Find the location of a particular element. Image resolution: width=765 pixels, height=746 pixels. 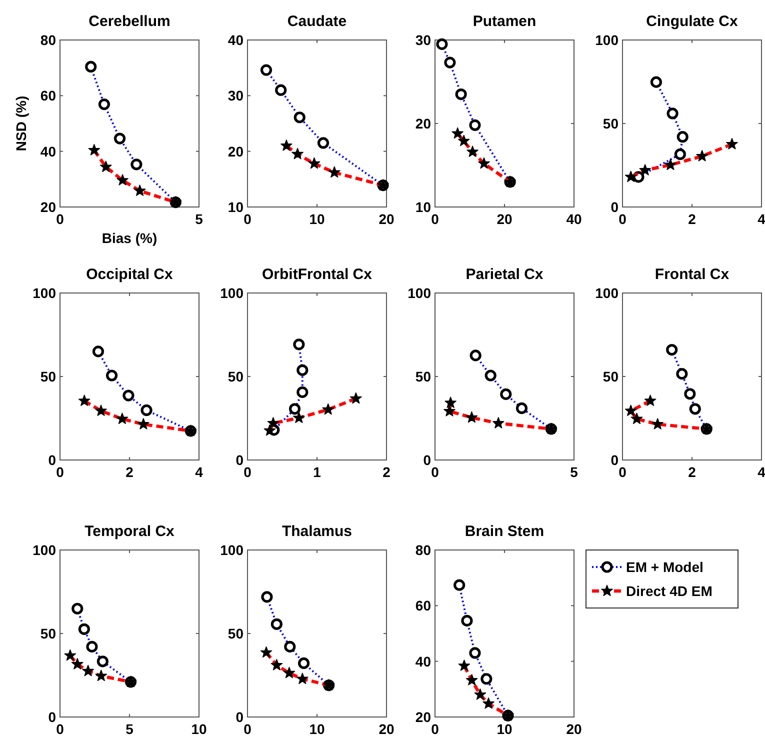

chart-title: Cerebellum is located at coordinates (129, 21).